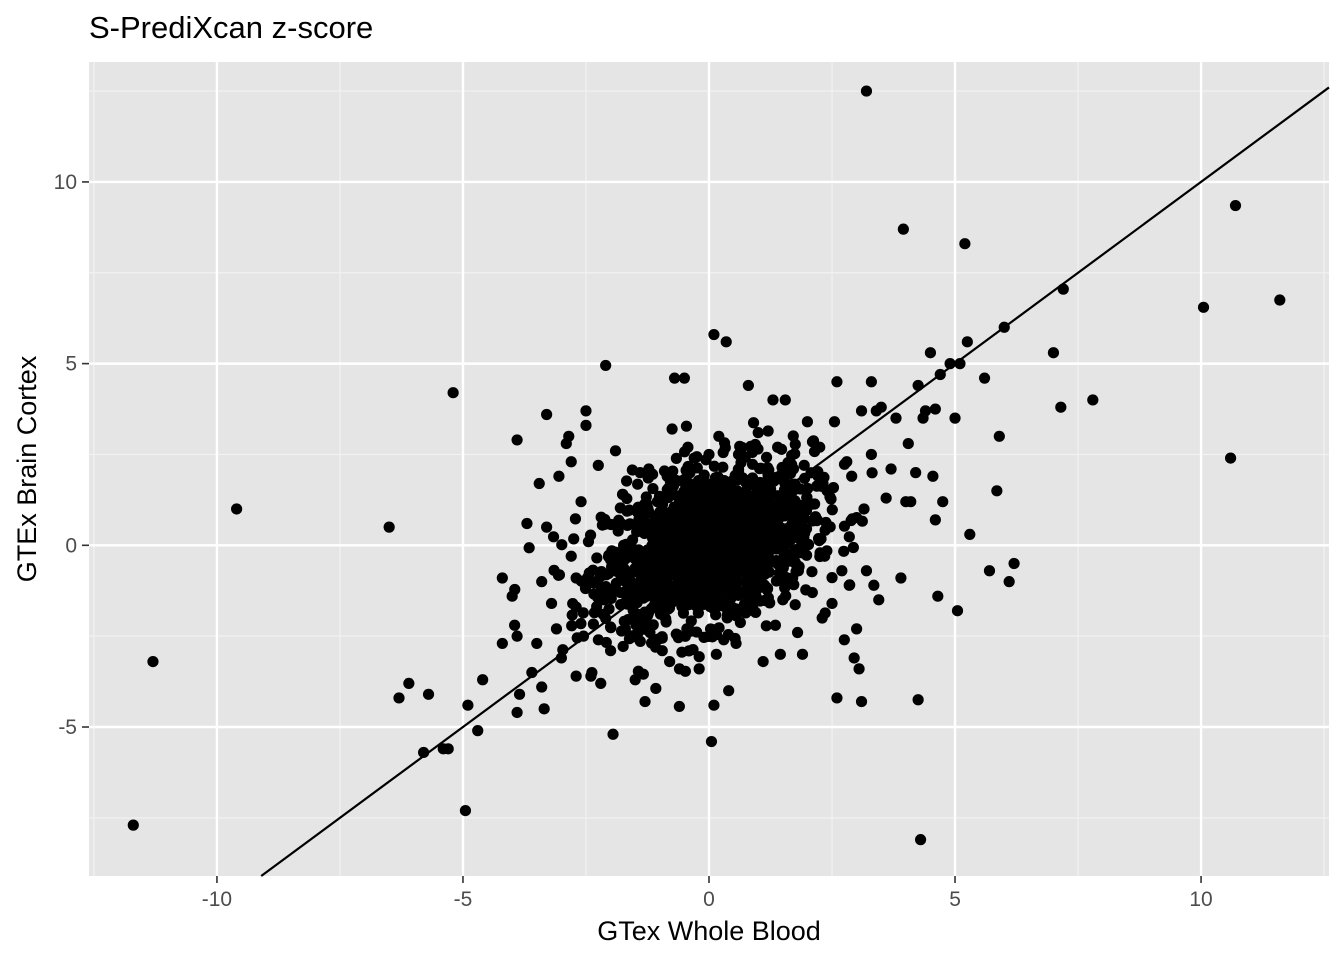  Describe the element at coordinates (71, 455) in the screenshot. I see `y-axis-ticks: -5 0 5 10` at that location.